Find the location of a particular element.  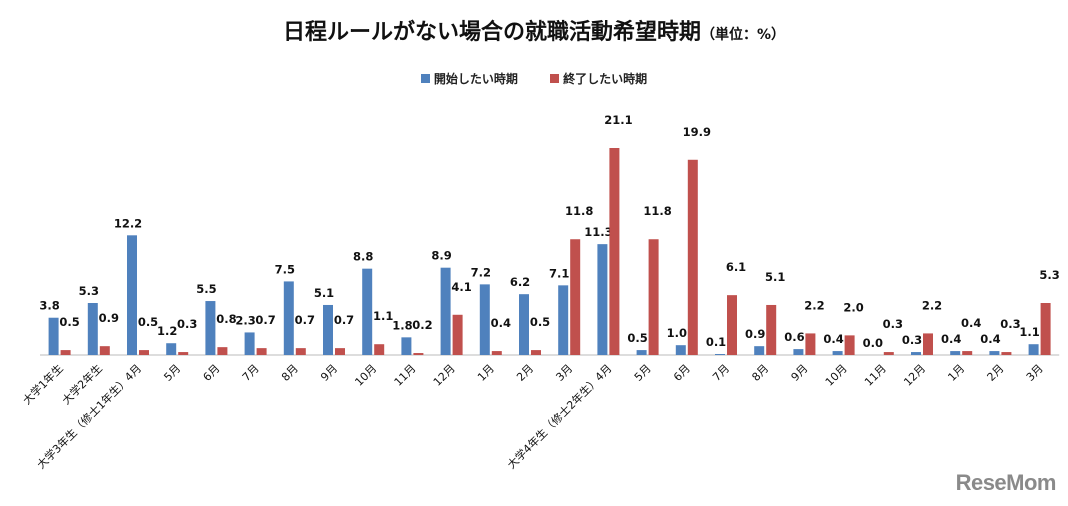

data-label-start: 0.1 is located at coordinates (716, 342).